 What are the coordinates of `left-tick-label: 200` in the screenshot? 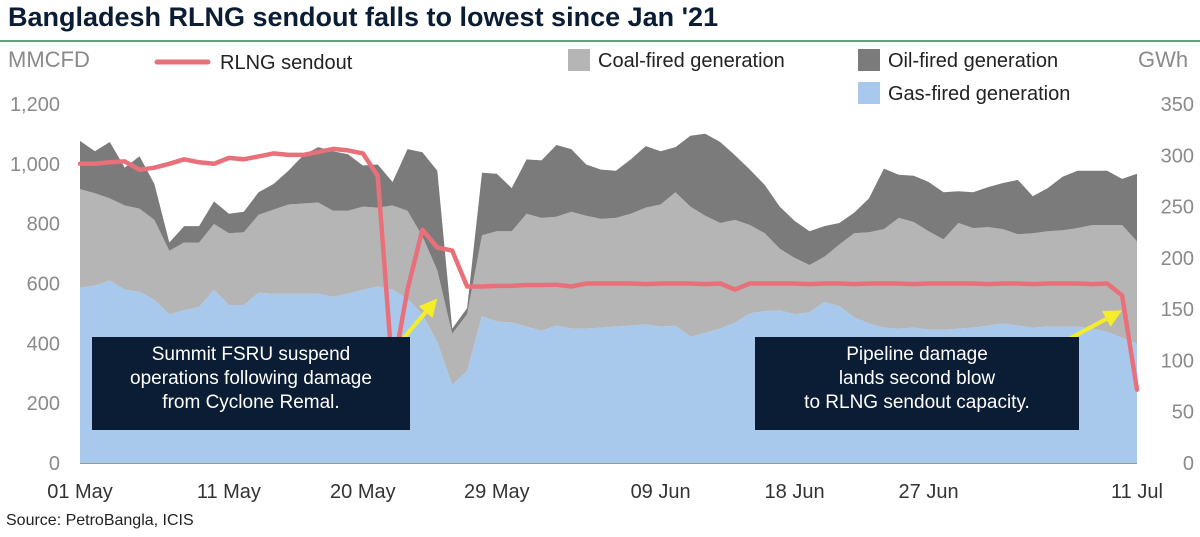 It's located at (43, 404).